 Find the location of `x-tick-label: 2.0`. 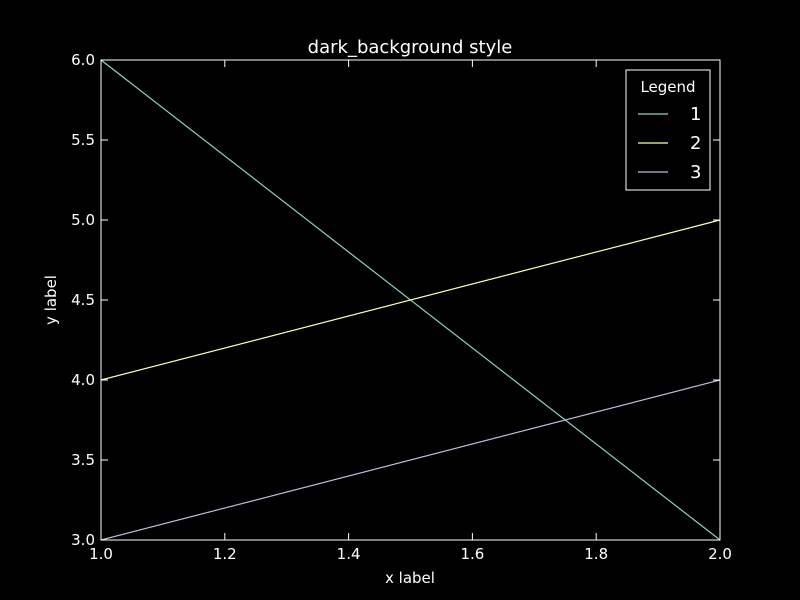

x-tick-label: 2.0 is located at coordinates (720, 554).